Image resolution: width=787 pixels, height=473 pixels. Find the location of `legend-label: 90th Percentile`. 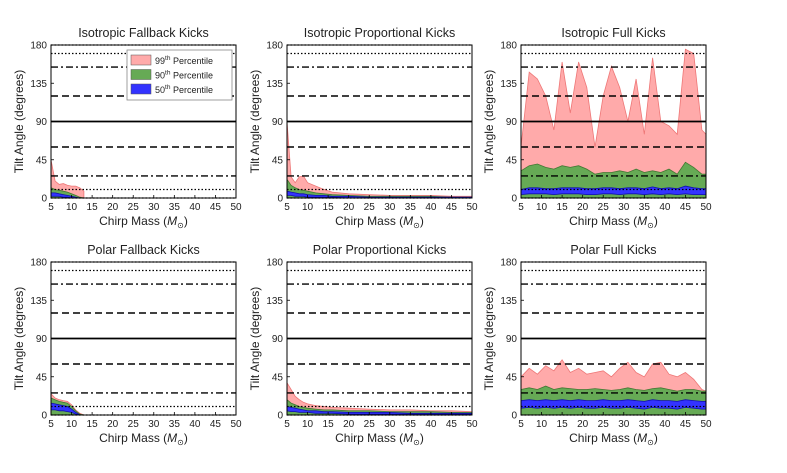

legend-label: 90th Percentile is located at coordinates (184, 75).